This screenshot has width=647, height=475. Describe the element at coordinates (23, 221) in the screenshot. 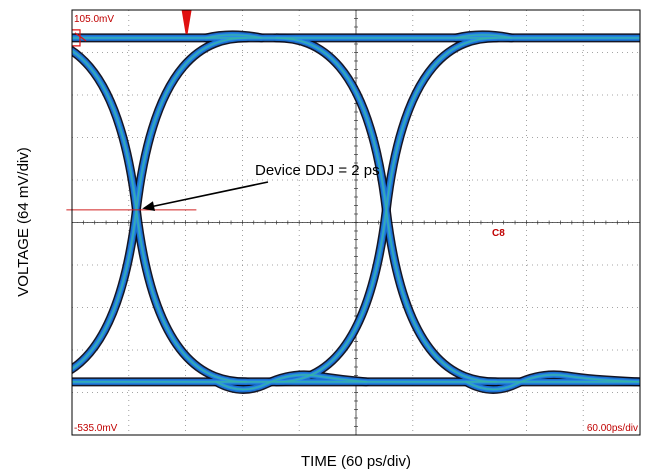

I see `y-axis-title: VOLTAGE (64 mV/div)` at that location.